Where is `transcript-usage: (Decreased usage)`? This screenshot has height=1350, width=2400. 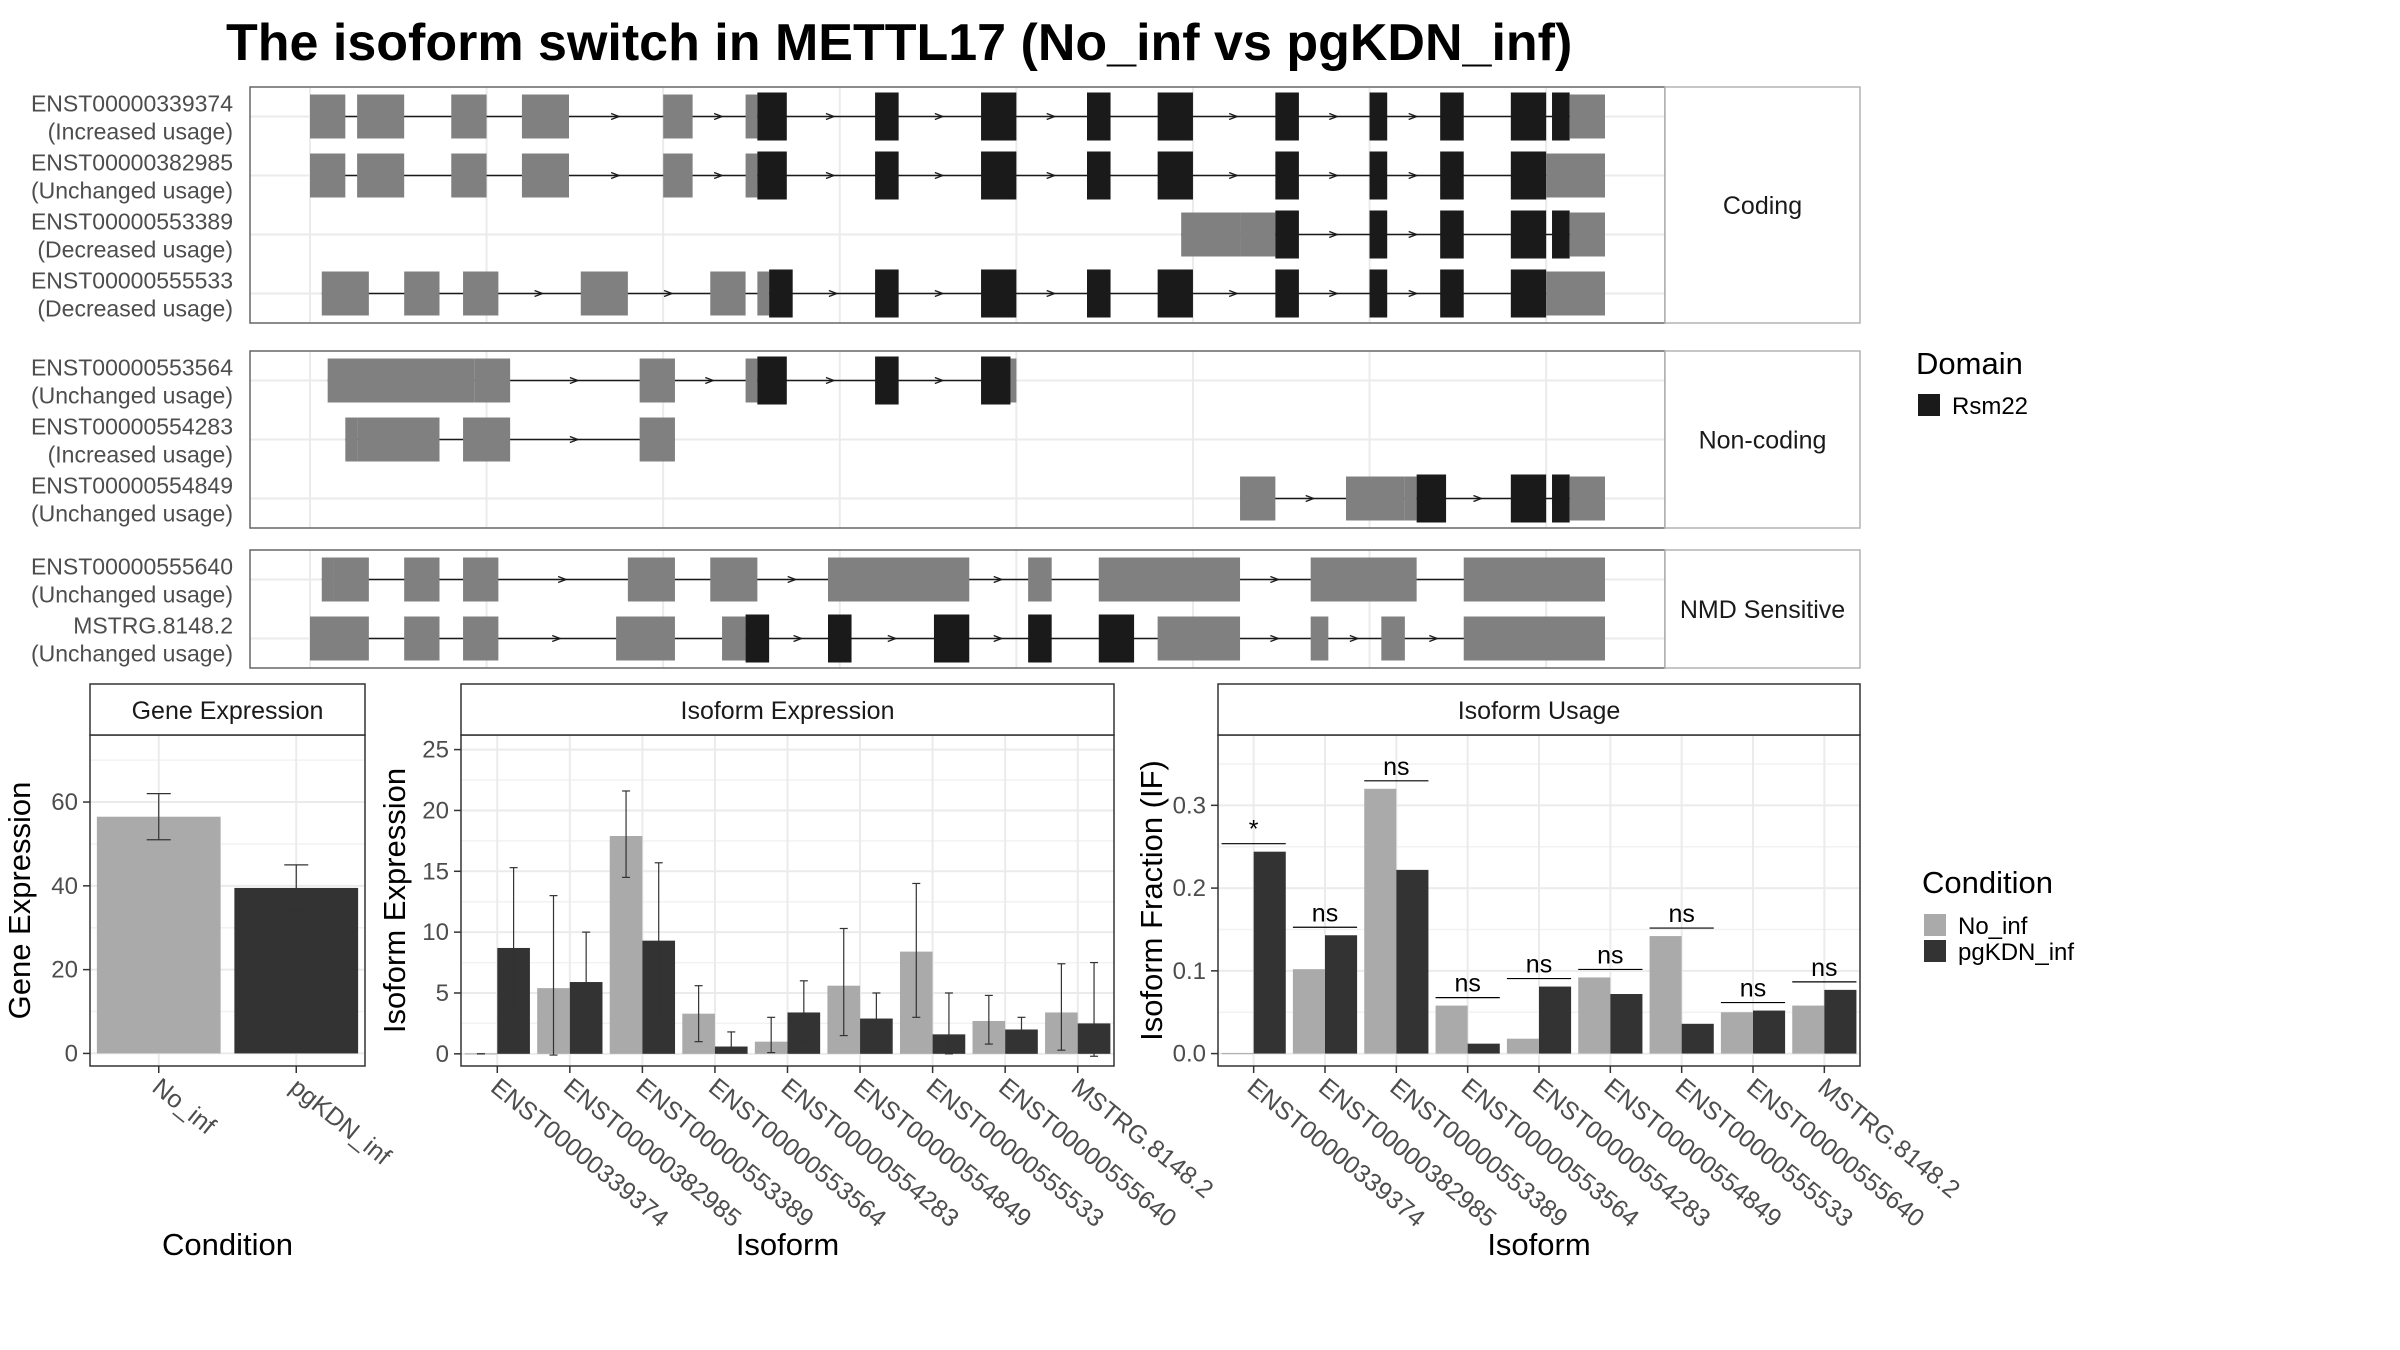
transcript-usage: (Decreased usage) is located at coordinates (135, 250).